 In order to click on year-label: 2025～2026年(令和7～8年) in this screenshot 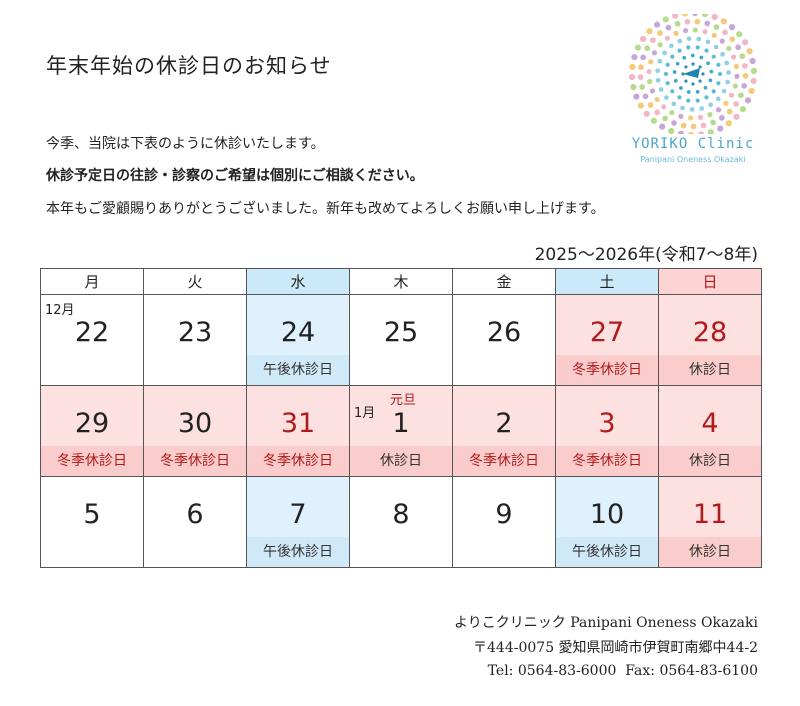, I will do `click(646, 255)`.